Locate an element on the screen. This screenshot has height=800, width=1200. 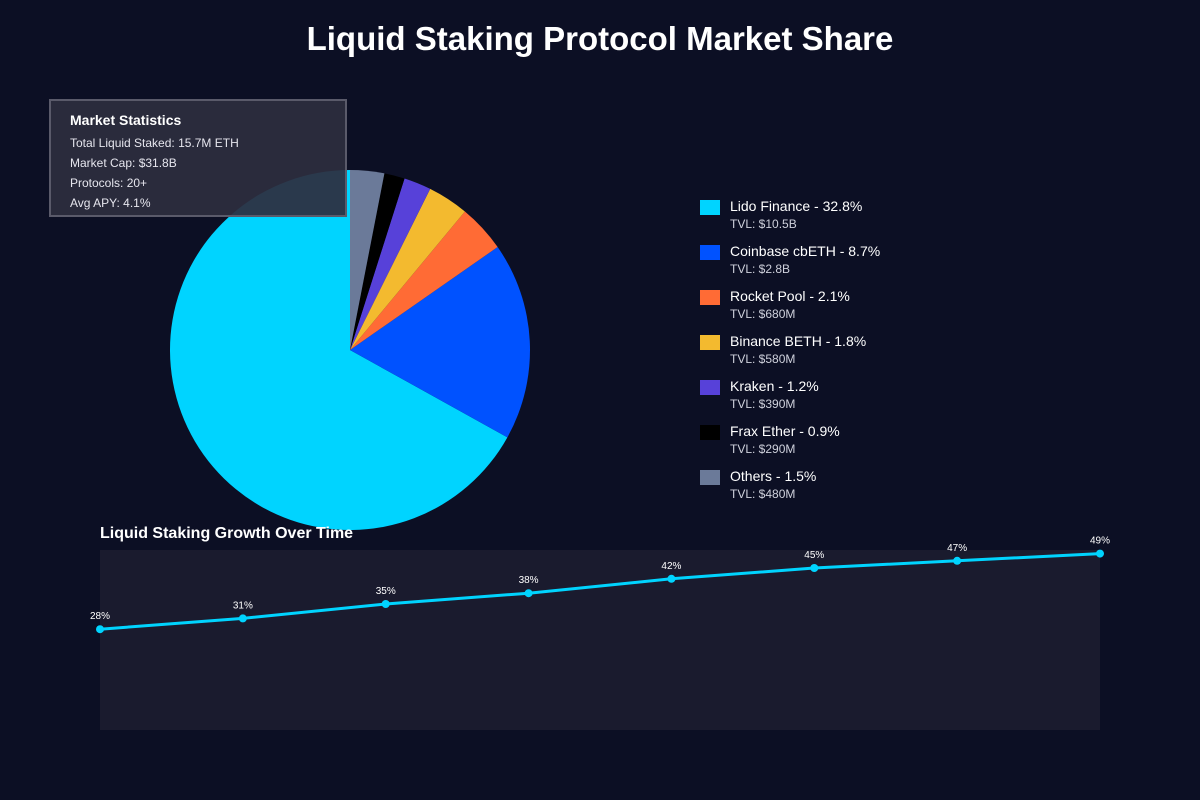
pie-slice-others is located at coordinates (367, 260).